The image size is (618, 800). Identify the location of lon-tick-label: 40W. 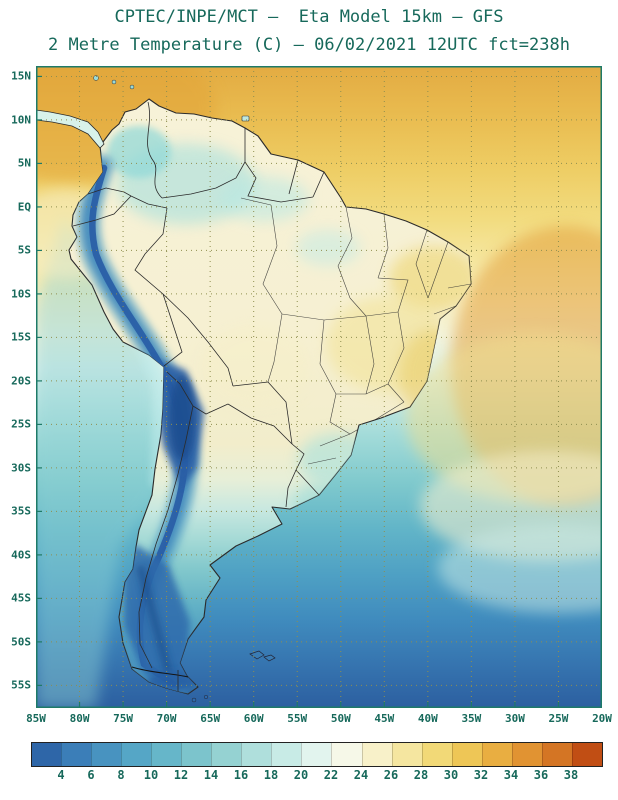
(427, 718).